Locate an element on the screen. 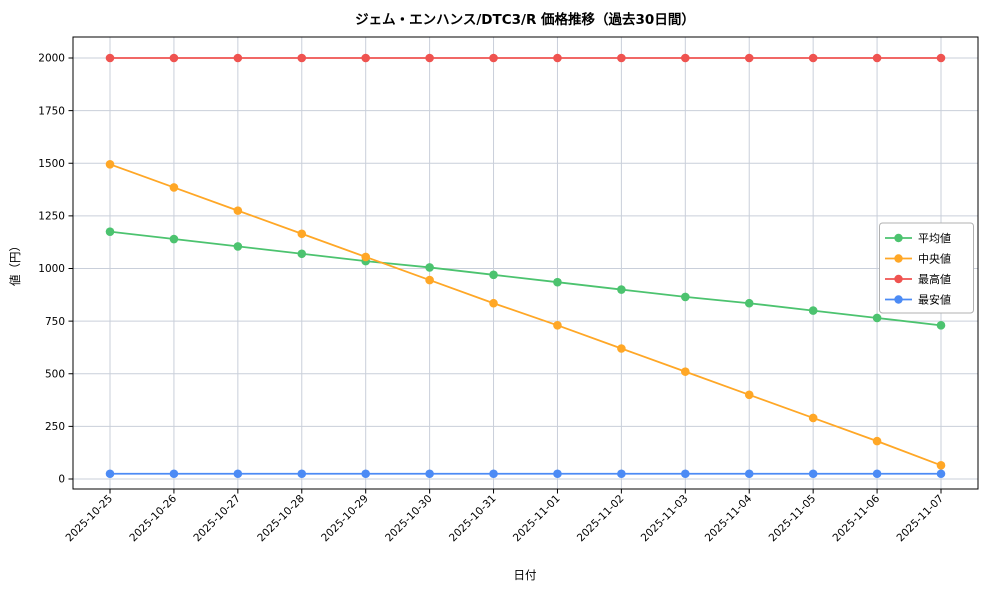 Image resolution: width=1000 pixels, height=600 pixels. y-tick-label: 1000 is located at coordinates (51, 269).